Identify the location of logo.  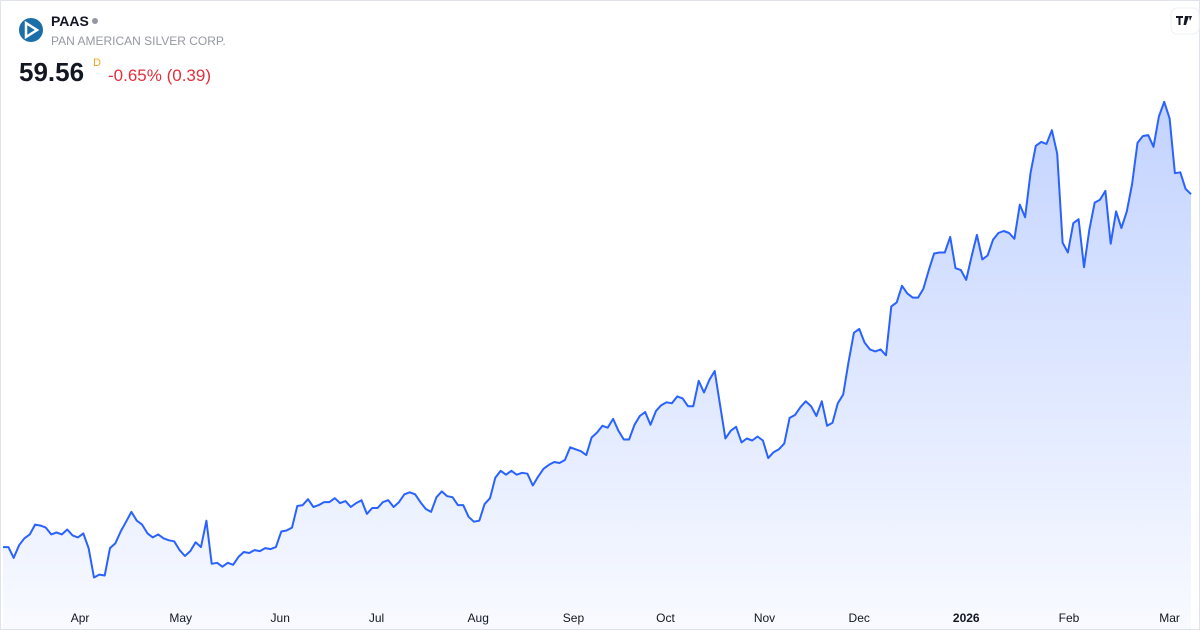
(31, 30).